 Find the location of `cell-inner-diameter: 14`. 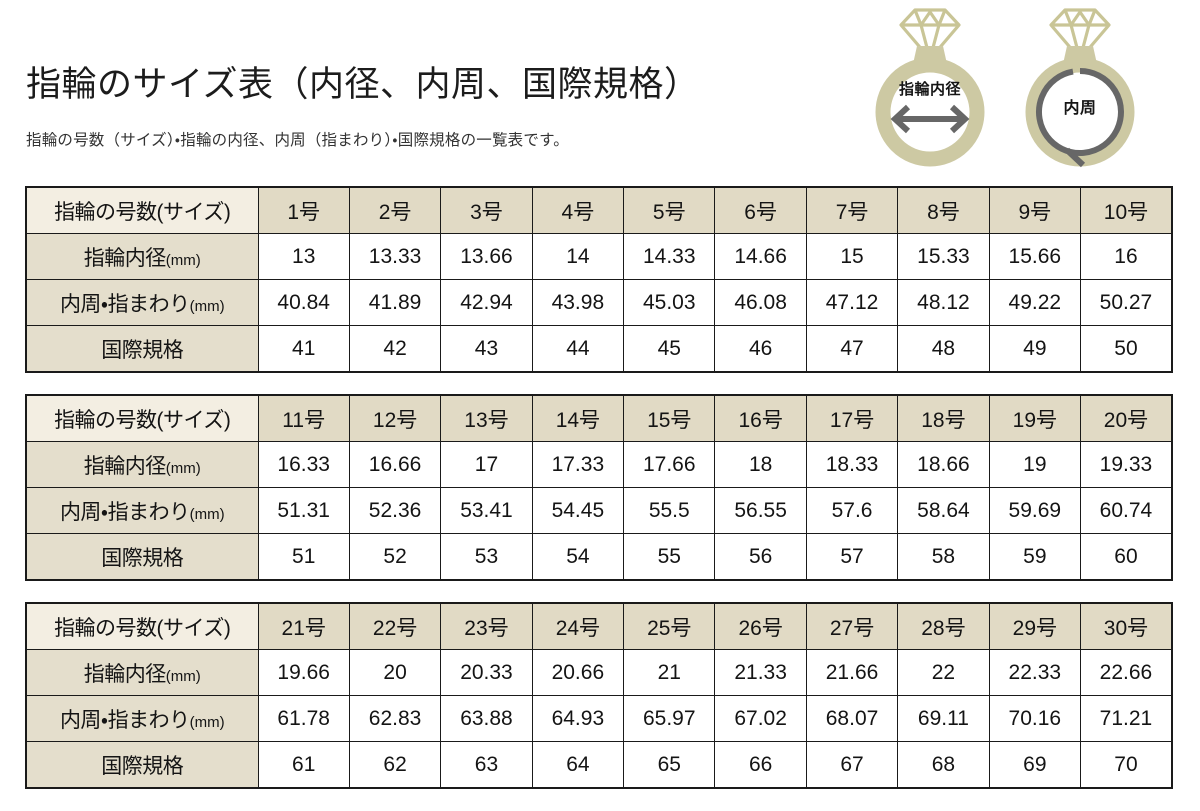

cell-inner-diameter: 14 is located at coordinates (578, 256).